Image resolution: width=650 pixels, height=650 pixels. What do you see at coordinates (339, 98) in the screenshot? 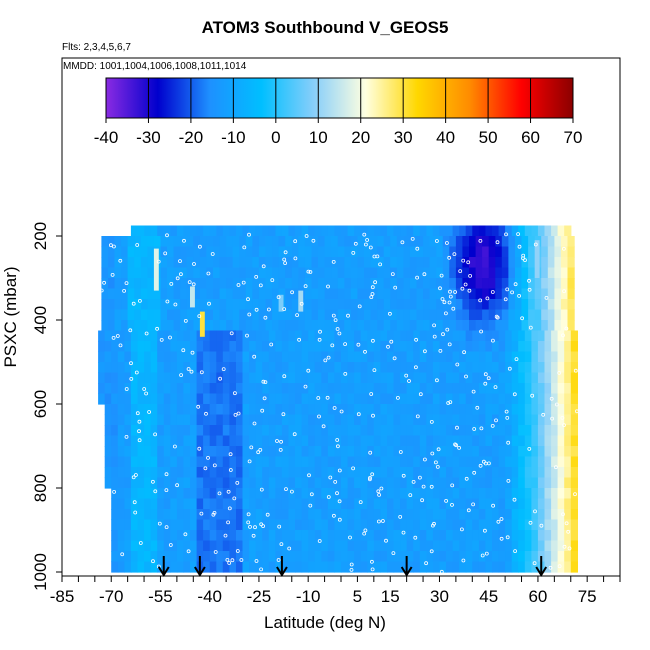
I see `colorbar` at bounding box center [339, 98].